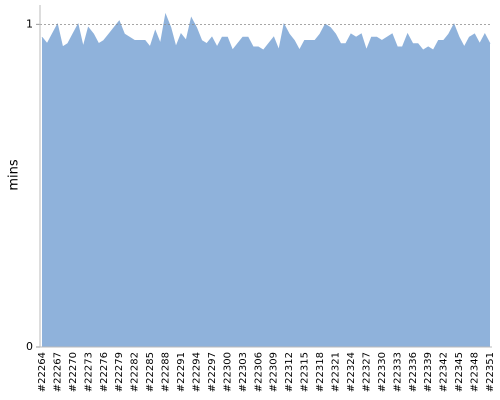 Image resolution: width=500 pixels, height=400 pixels. I want to click on y-tick-label: 0, so click(29, 346).